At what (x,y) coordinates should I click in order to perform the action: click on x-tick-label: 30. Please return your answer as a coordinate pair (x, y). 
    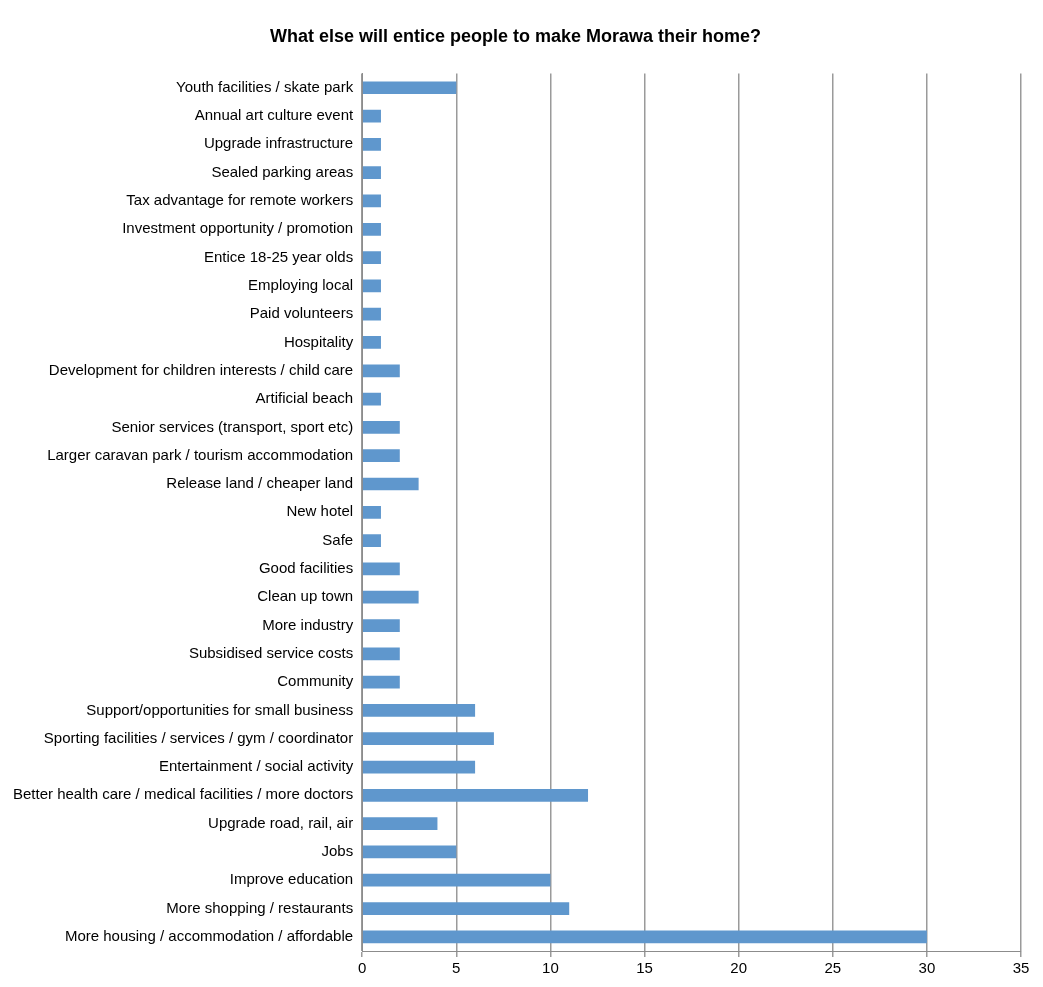
    Looking at the image, I should click on (927, 968).